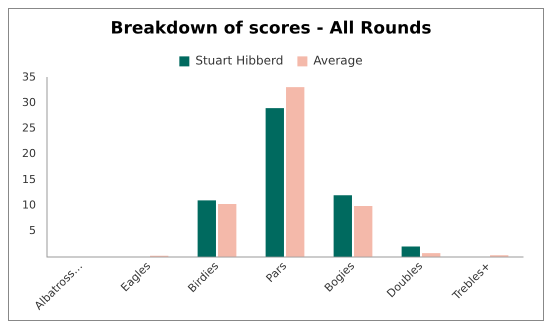  I want to click on y-tick-label: 10, so click(29, 205).